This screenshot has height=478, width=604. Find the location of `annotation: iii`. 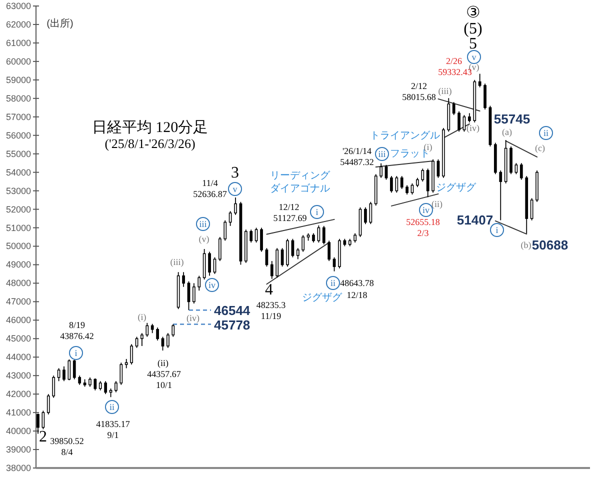

annotation: iii is located at coordinates (203, 224).